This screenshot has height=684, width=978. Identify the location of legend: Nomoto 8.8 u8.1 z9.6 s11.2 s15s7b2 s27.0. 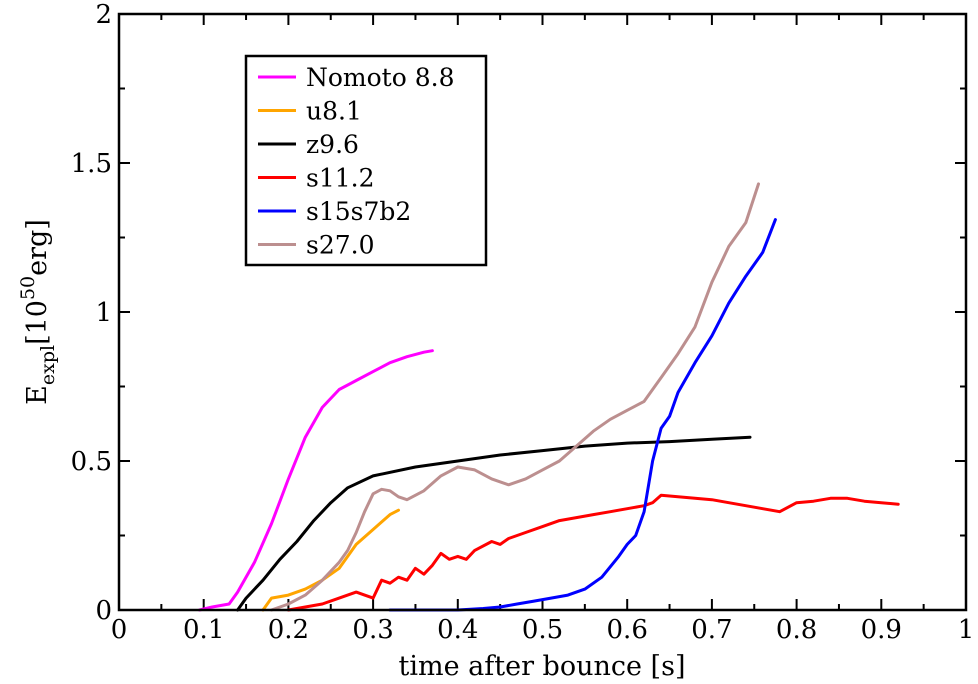
(366, 160).